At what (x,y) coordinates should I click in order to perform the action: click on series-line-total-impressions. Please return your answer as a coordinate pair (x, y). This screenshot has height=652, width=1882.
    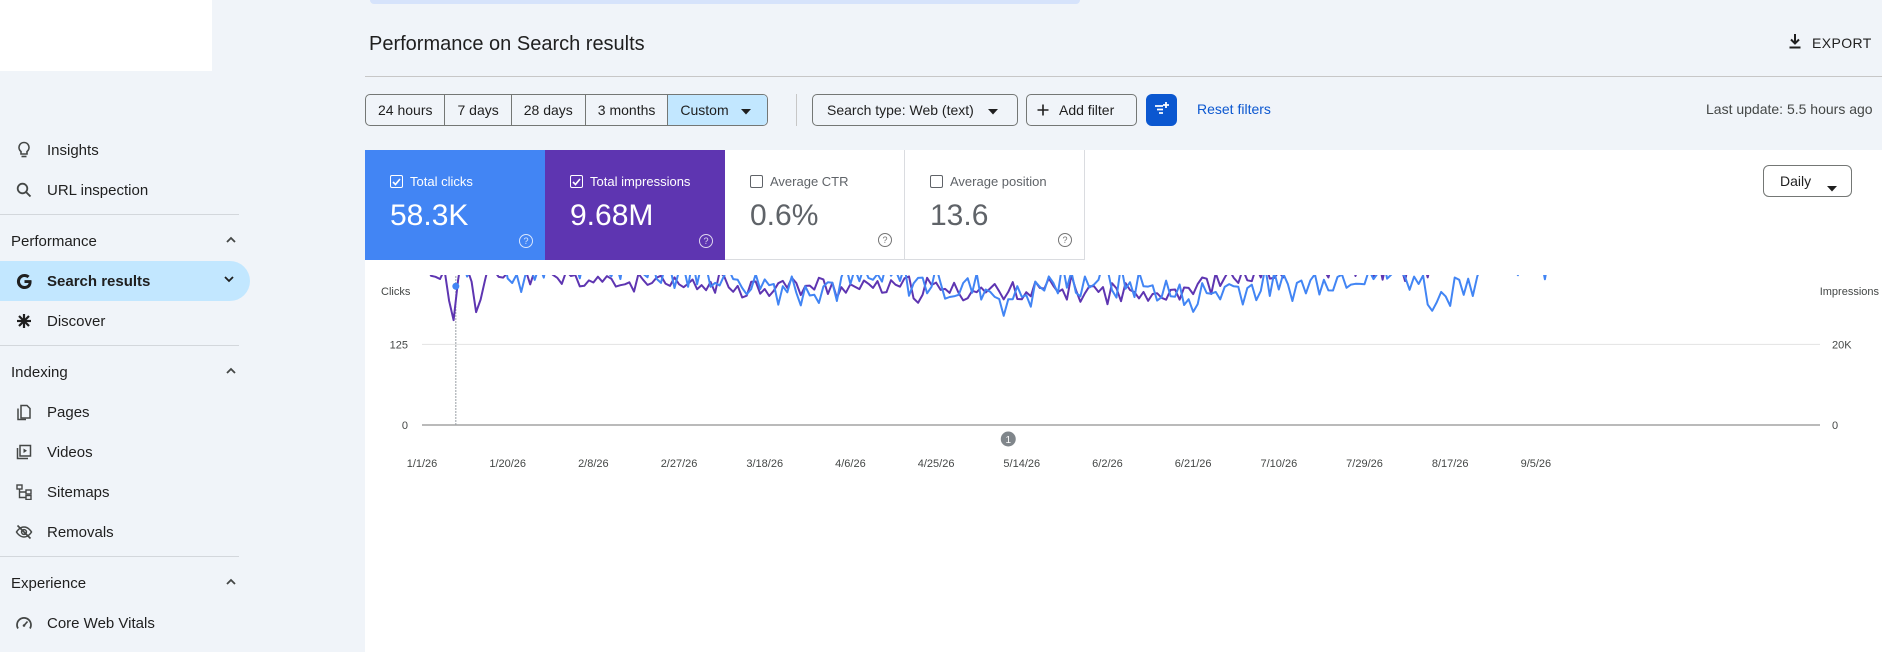
    Looking at the image, I should click on (929, 298).